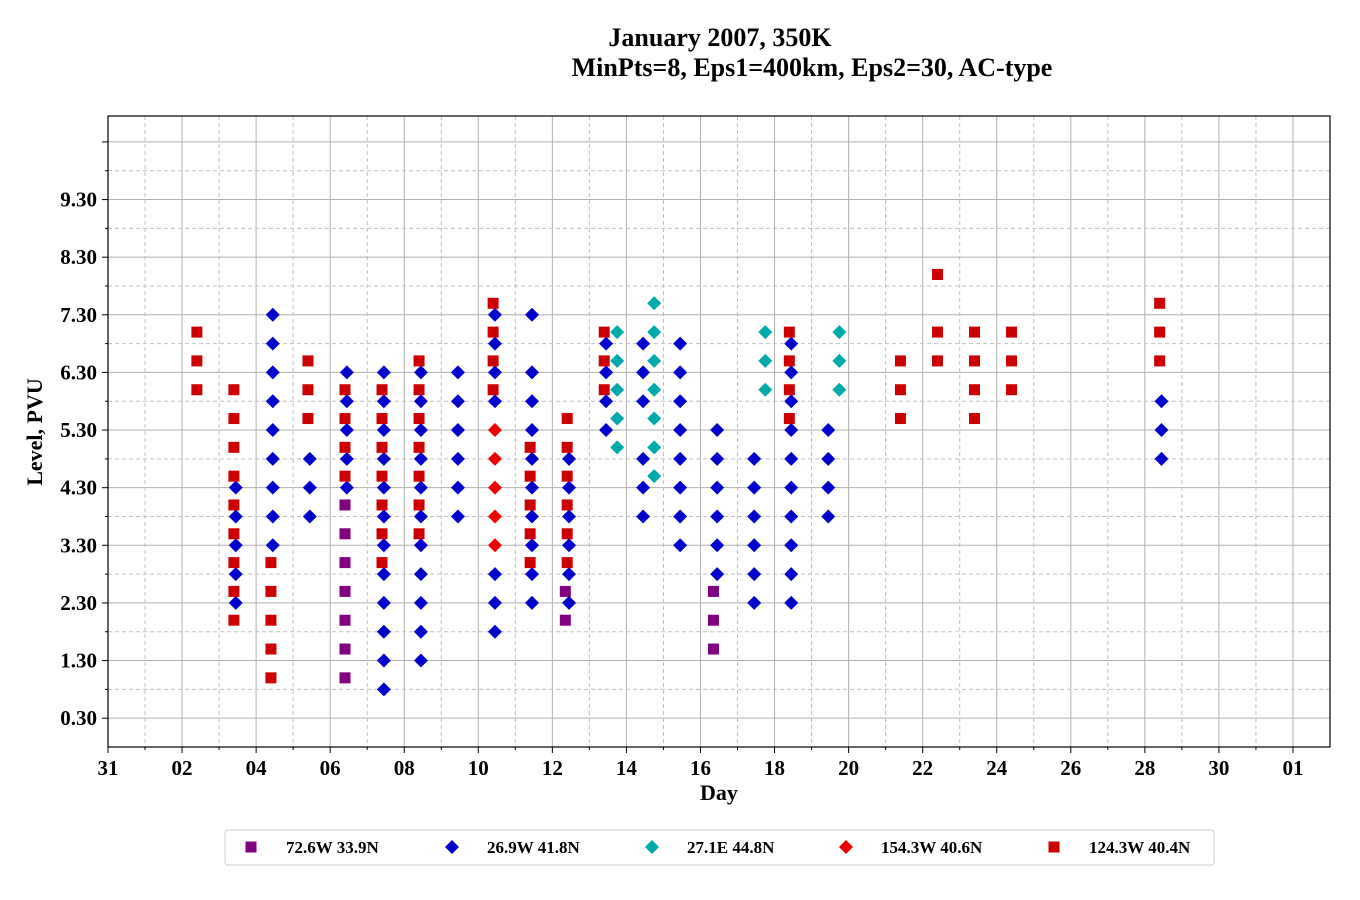  I want to click on x-tick-label: 18, so click(774, 768).